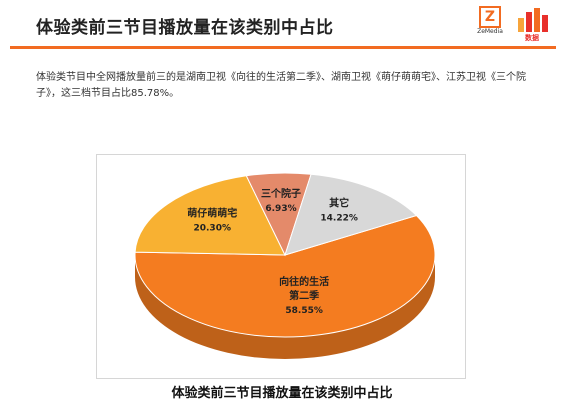  I want to click on pie-value-label: 14.22%, so click(339, 219).